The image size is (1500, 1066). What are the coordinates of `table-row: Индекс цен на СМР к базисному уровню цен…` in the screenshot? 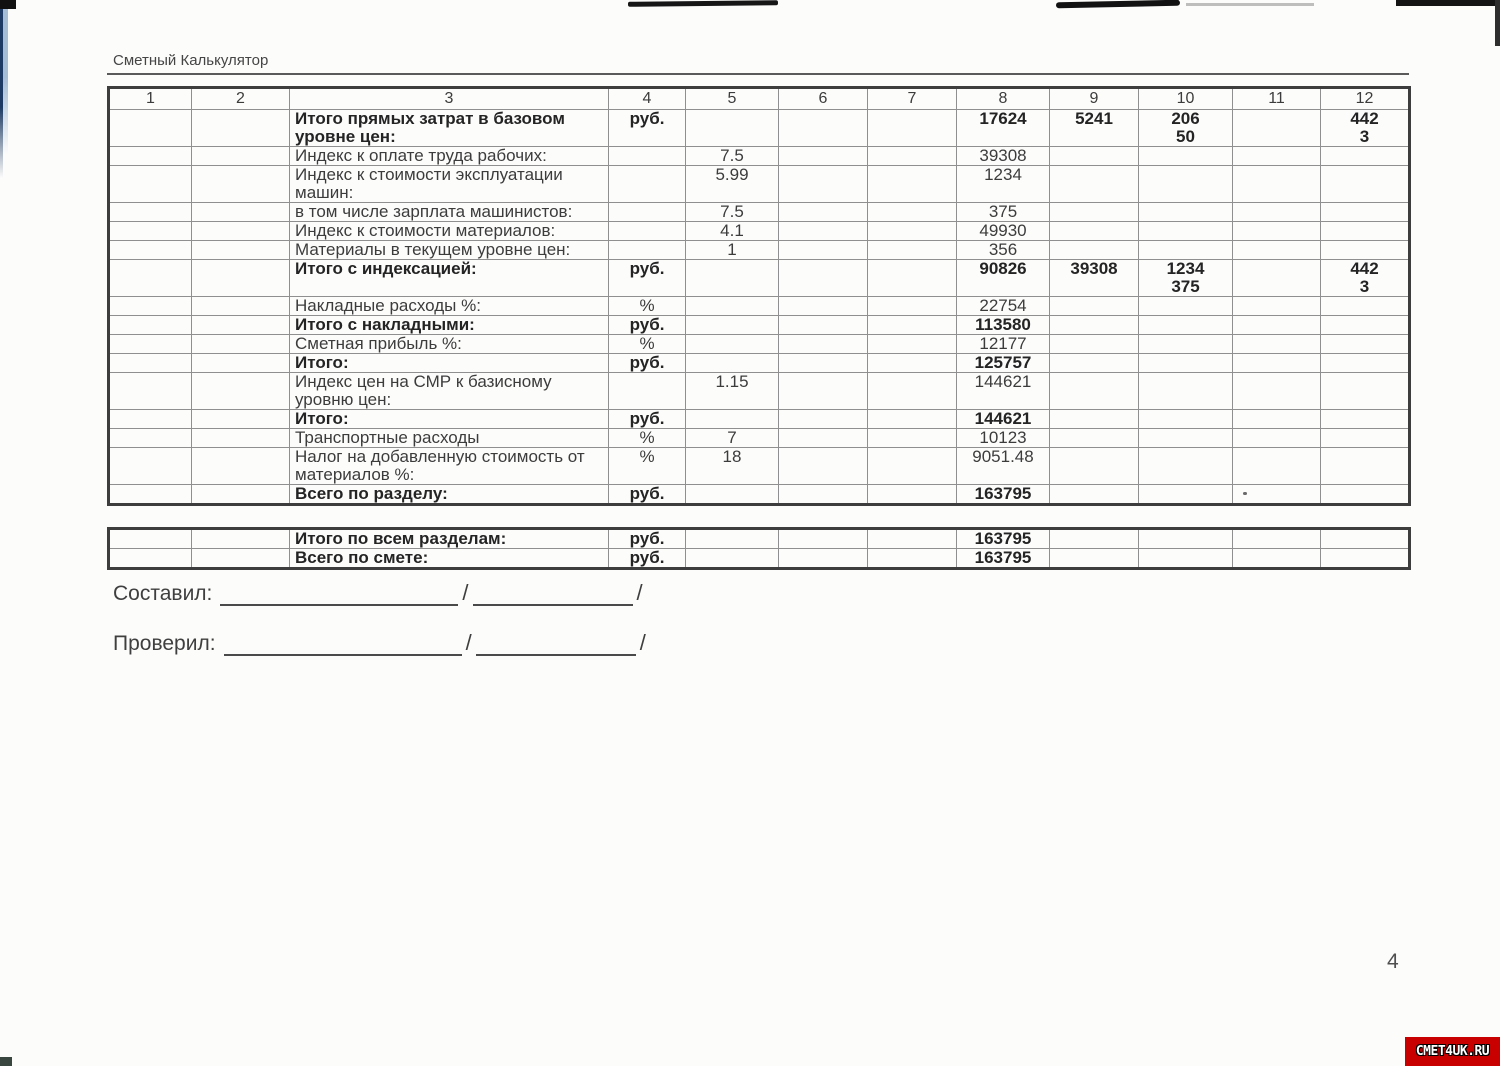 It's located at (759, 391).